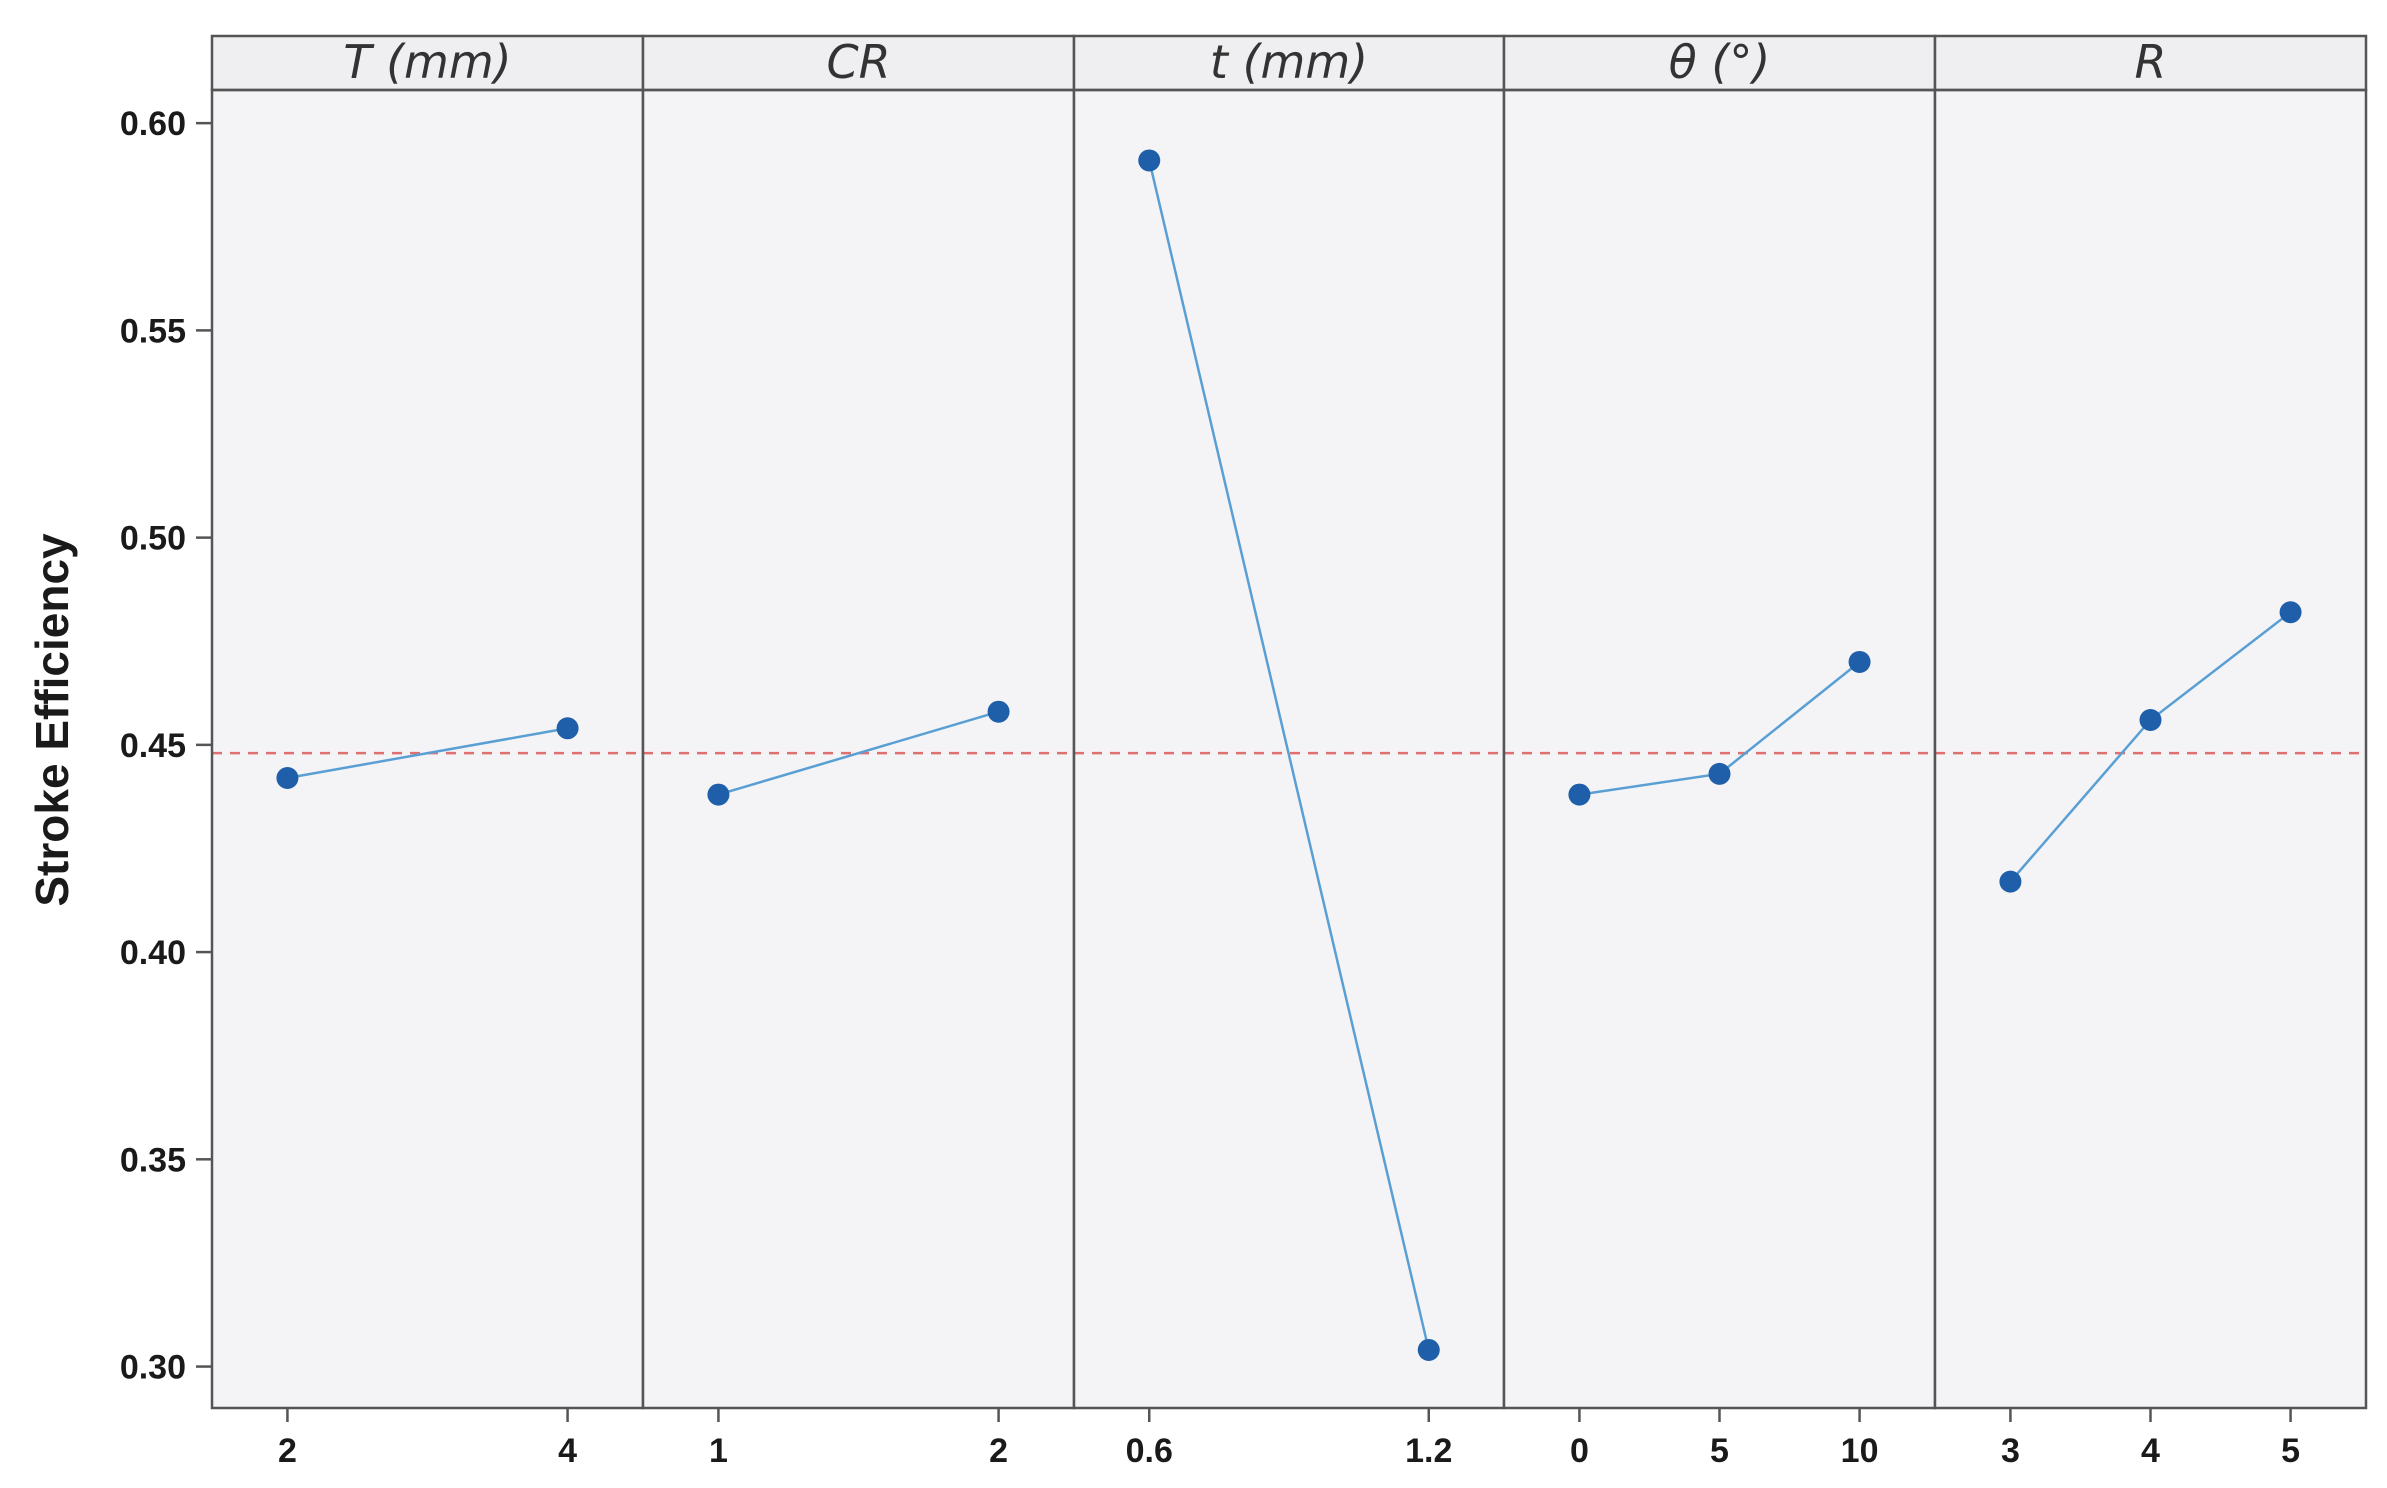 The width and height of the screenshot is (2387, 1488). What do you see at coordinates (1860, 1451) in the screenshot?
I see `x-tick-label: 10` at bounding box center [1860, 1451].